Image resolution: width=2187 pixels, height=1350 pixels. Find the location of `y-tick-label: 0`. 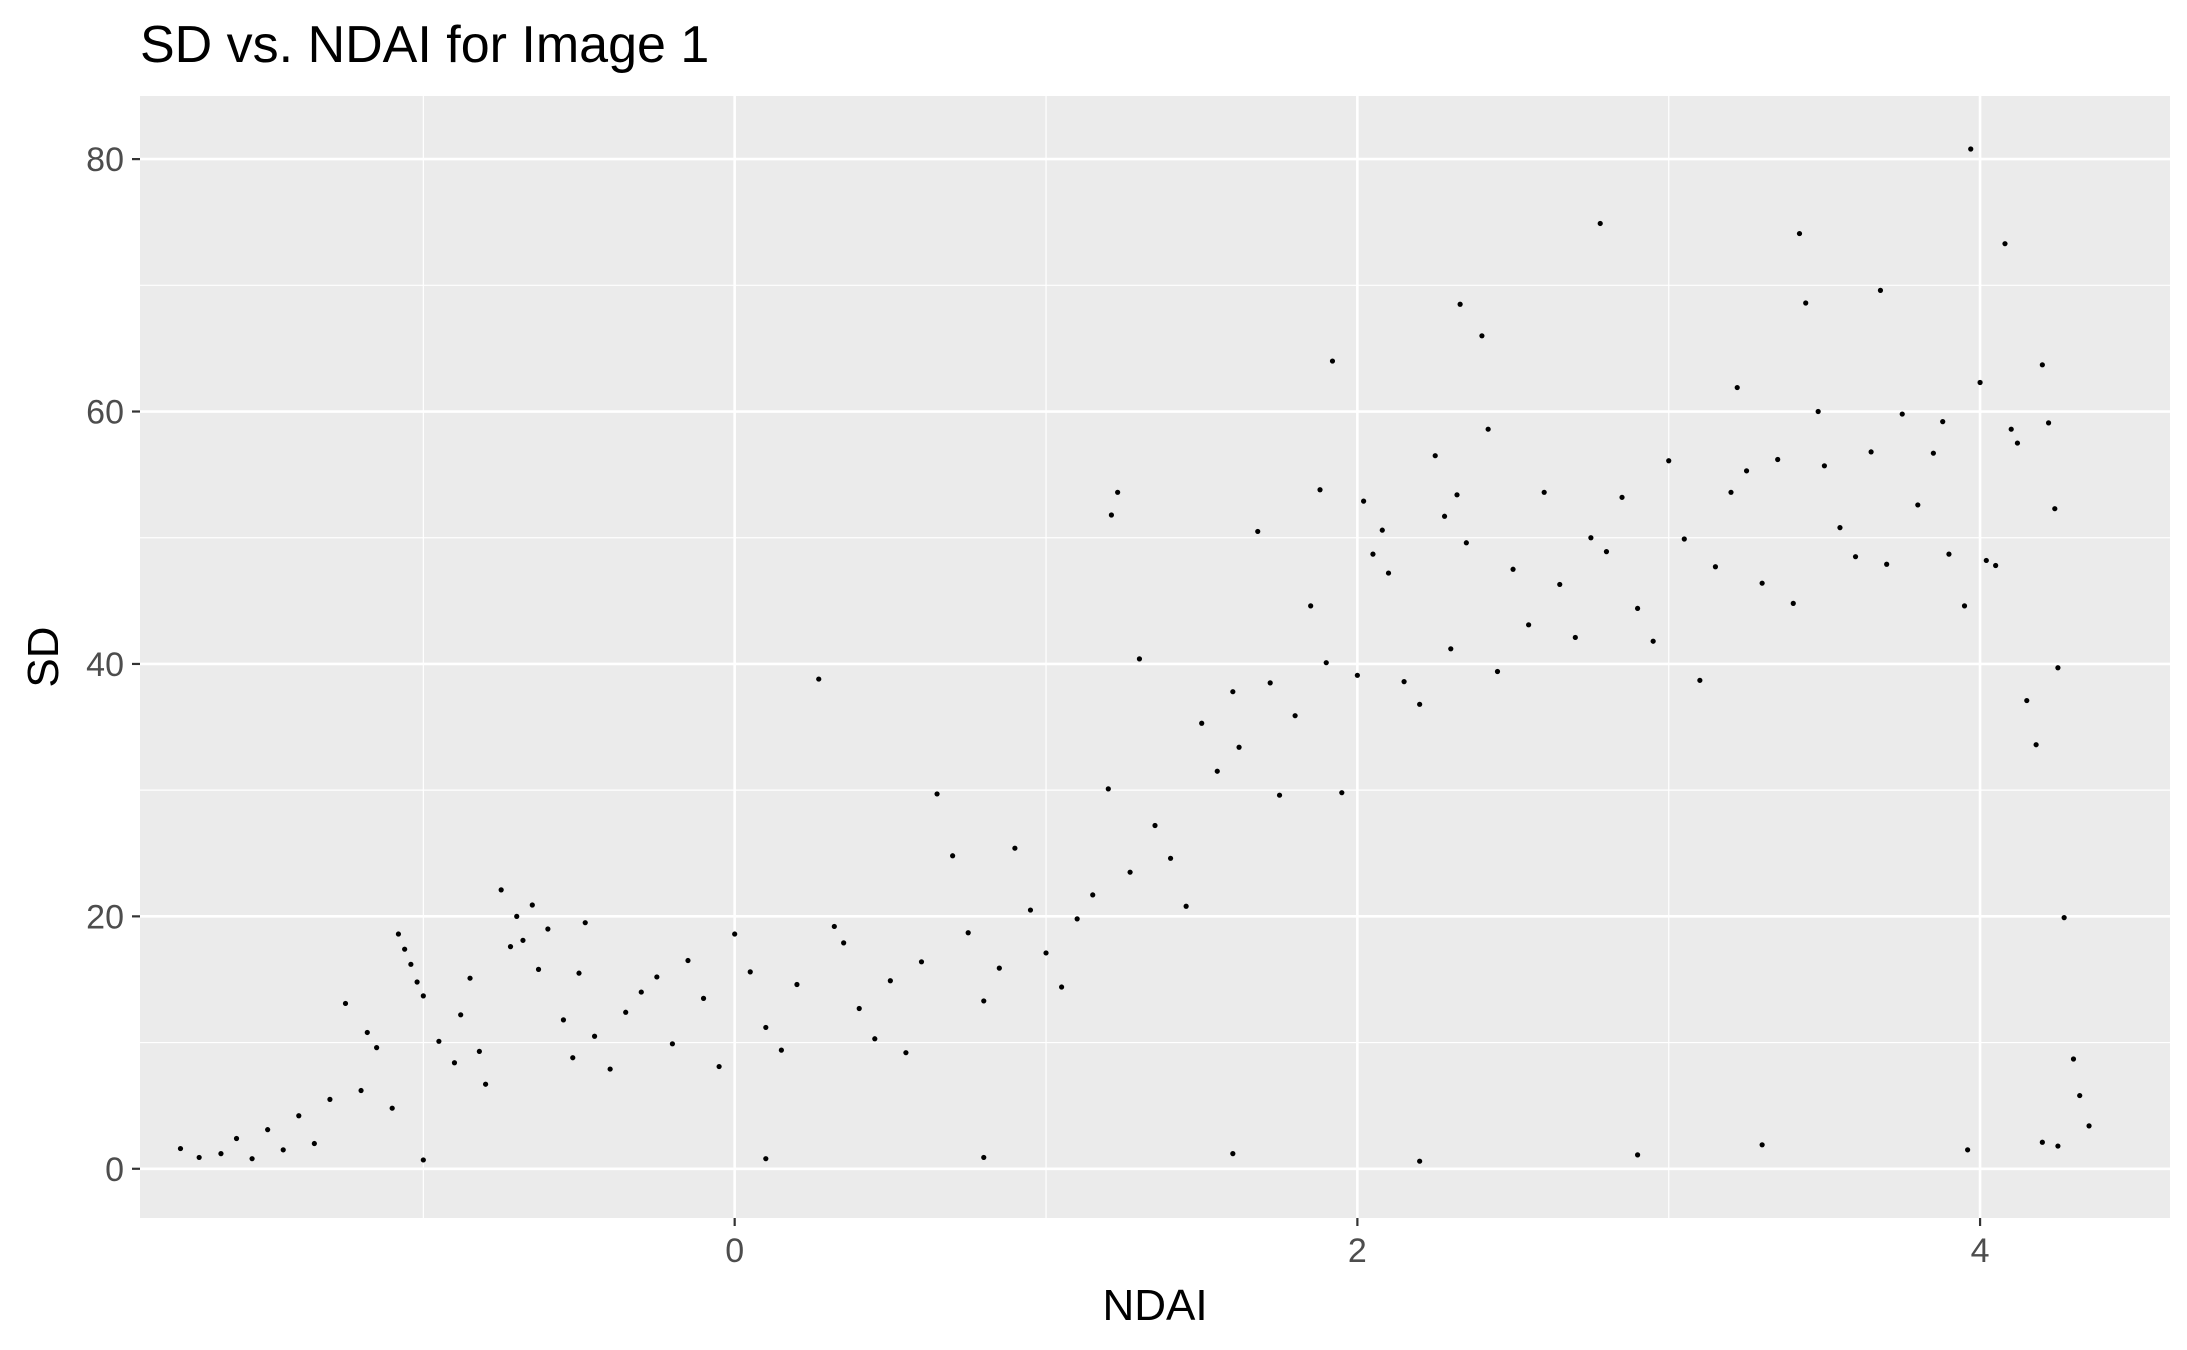

y-tick-label: 0 is located at coordinates (114, 1170).